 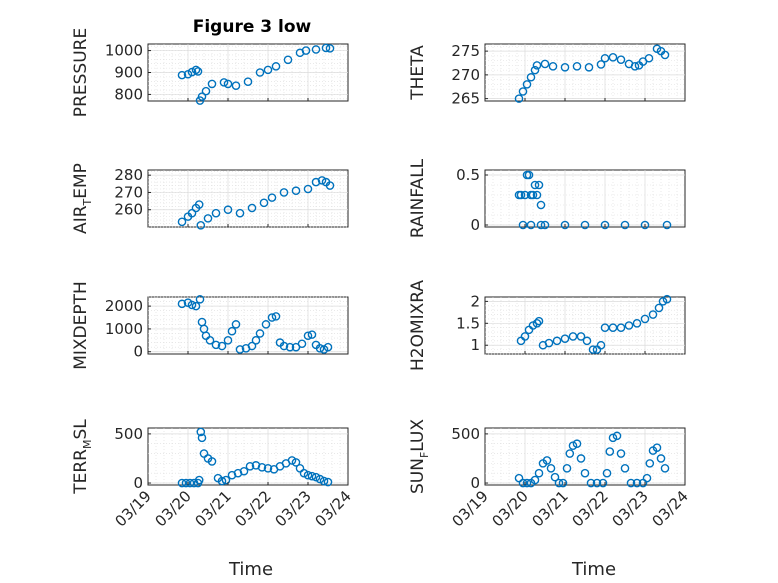 I want to click on y-tick-label: 1.5, so click(x=468, y=323).